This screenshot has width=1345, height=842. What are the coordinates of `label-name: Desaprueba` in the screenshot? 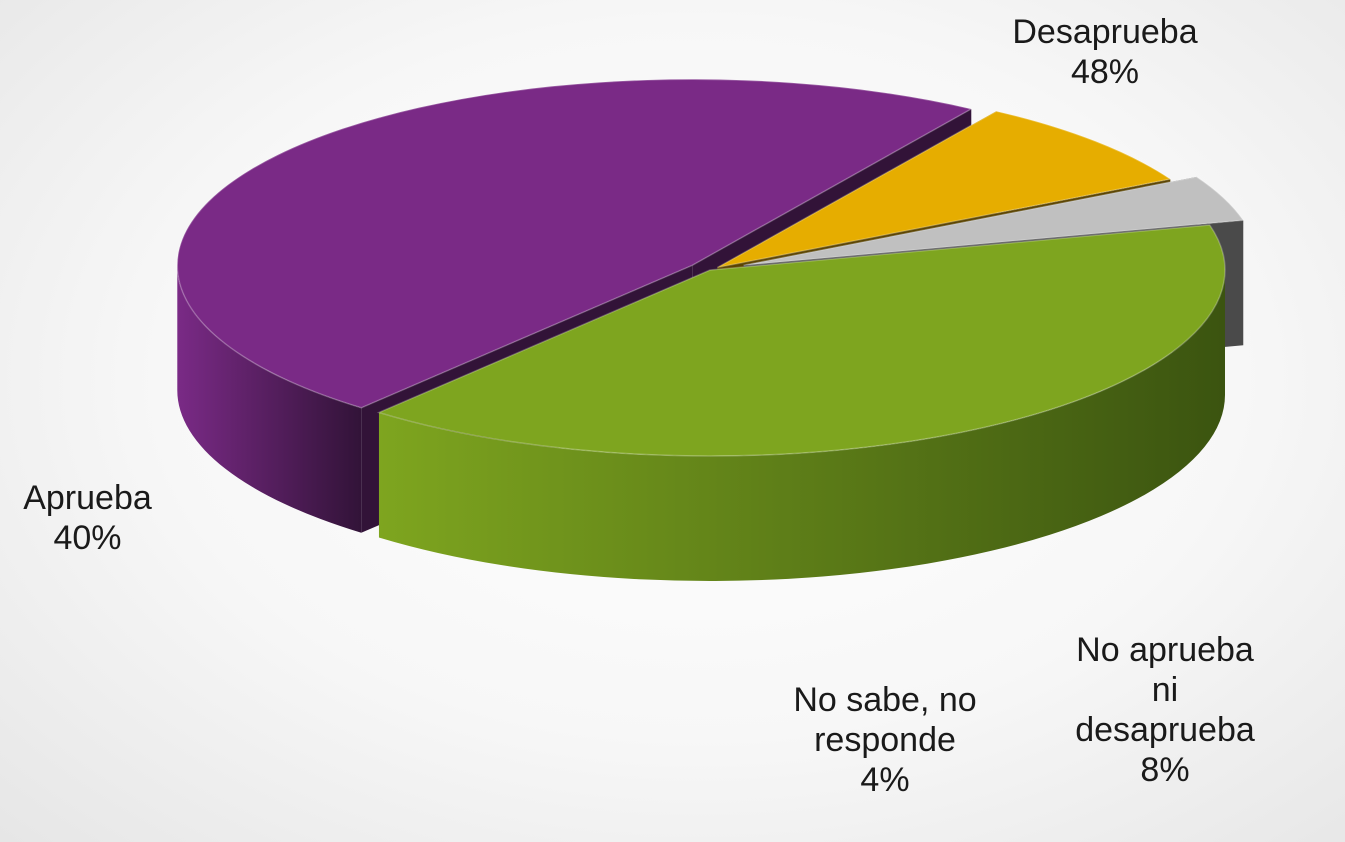 It's located at (1105, 32).